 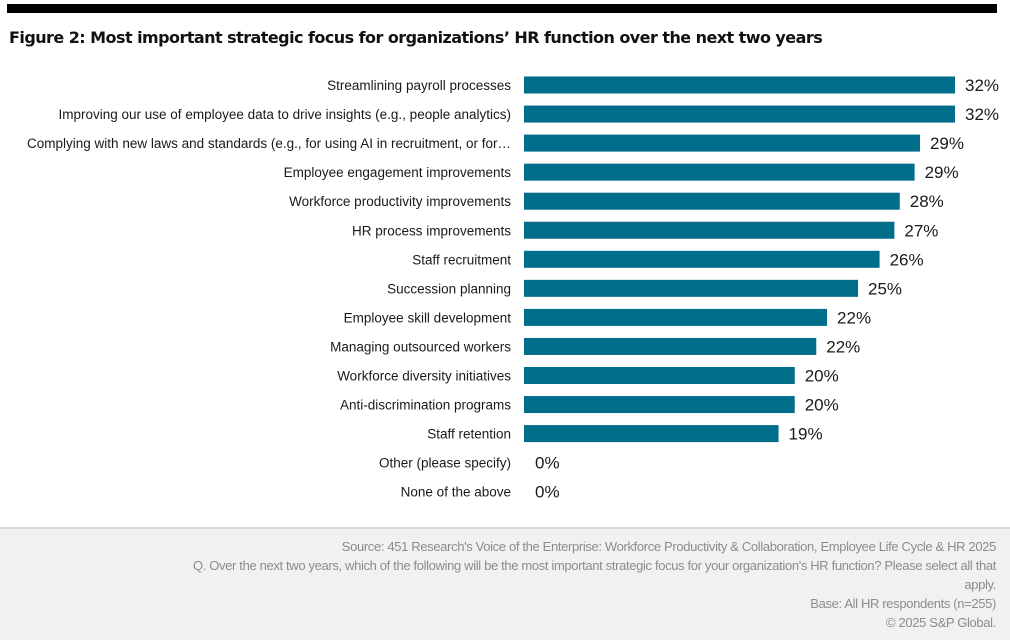 I want to click on data-label: 25%, so click(x=885, y=288).